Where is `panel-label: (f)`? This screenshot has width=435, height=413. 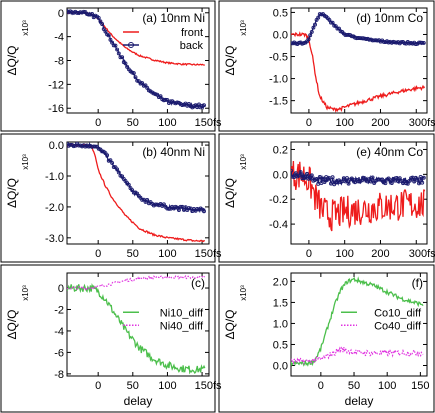 panel-label: (f) is located at coordinates (417, 283).